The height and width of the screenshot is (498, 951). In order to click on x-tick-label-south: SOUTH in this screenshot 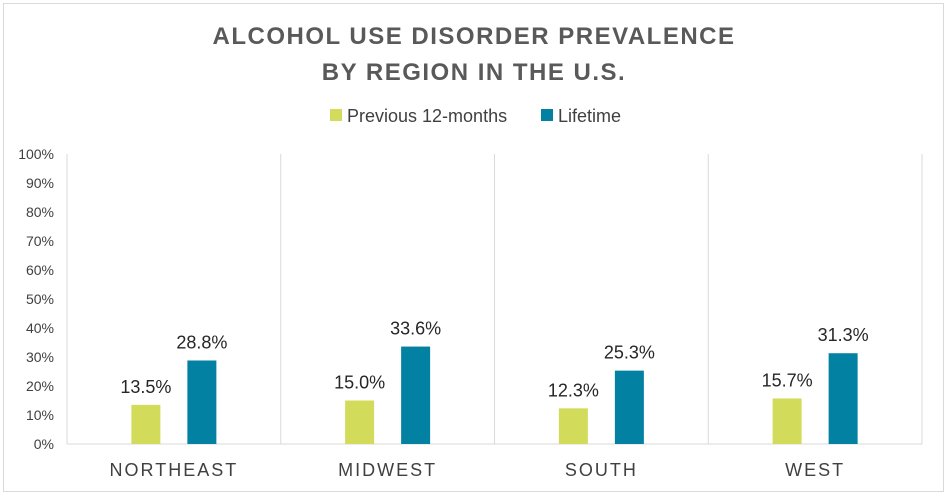, I will do `click(601, 470)`.